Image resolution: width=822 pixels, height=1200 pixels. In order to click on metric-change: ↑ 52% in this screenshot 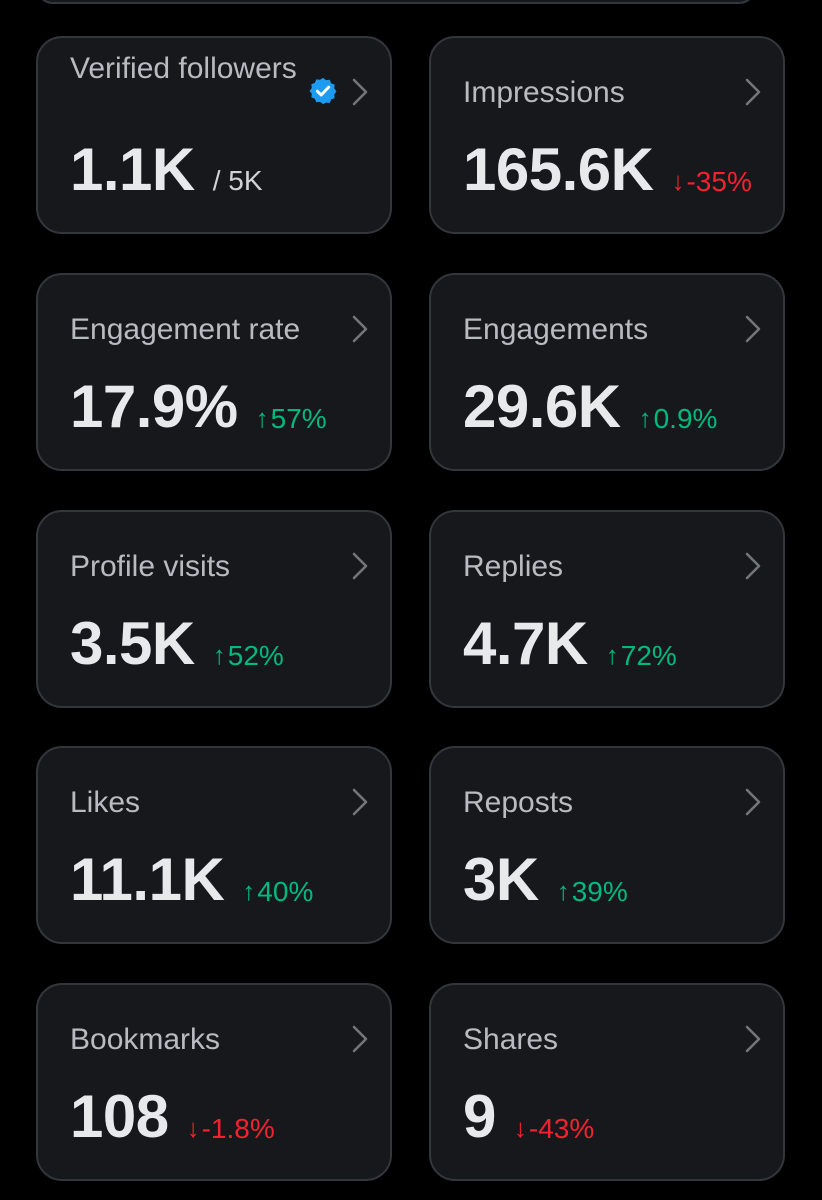, I will do `click(248, 656)`.